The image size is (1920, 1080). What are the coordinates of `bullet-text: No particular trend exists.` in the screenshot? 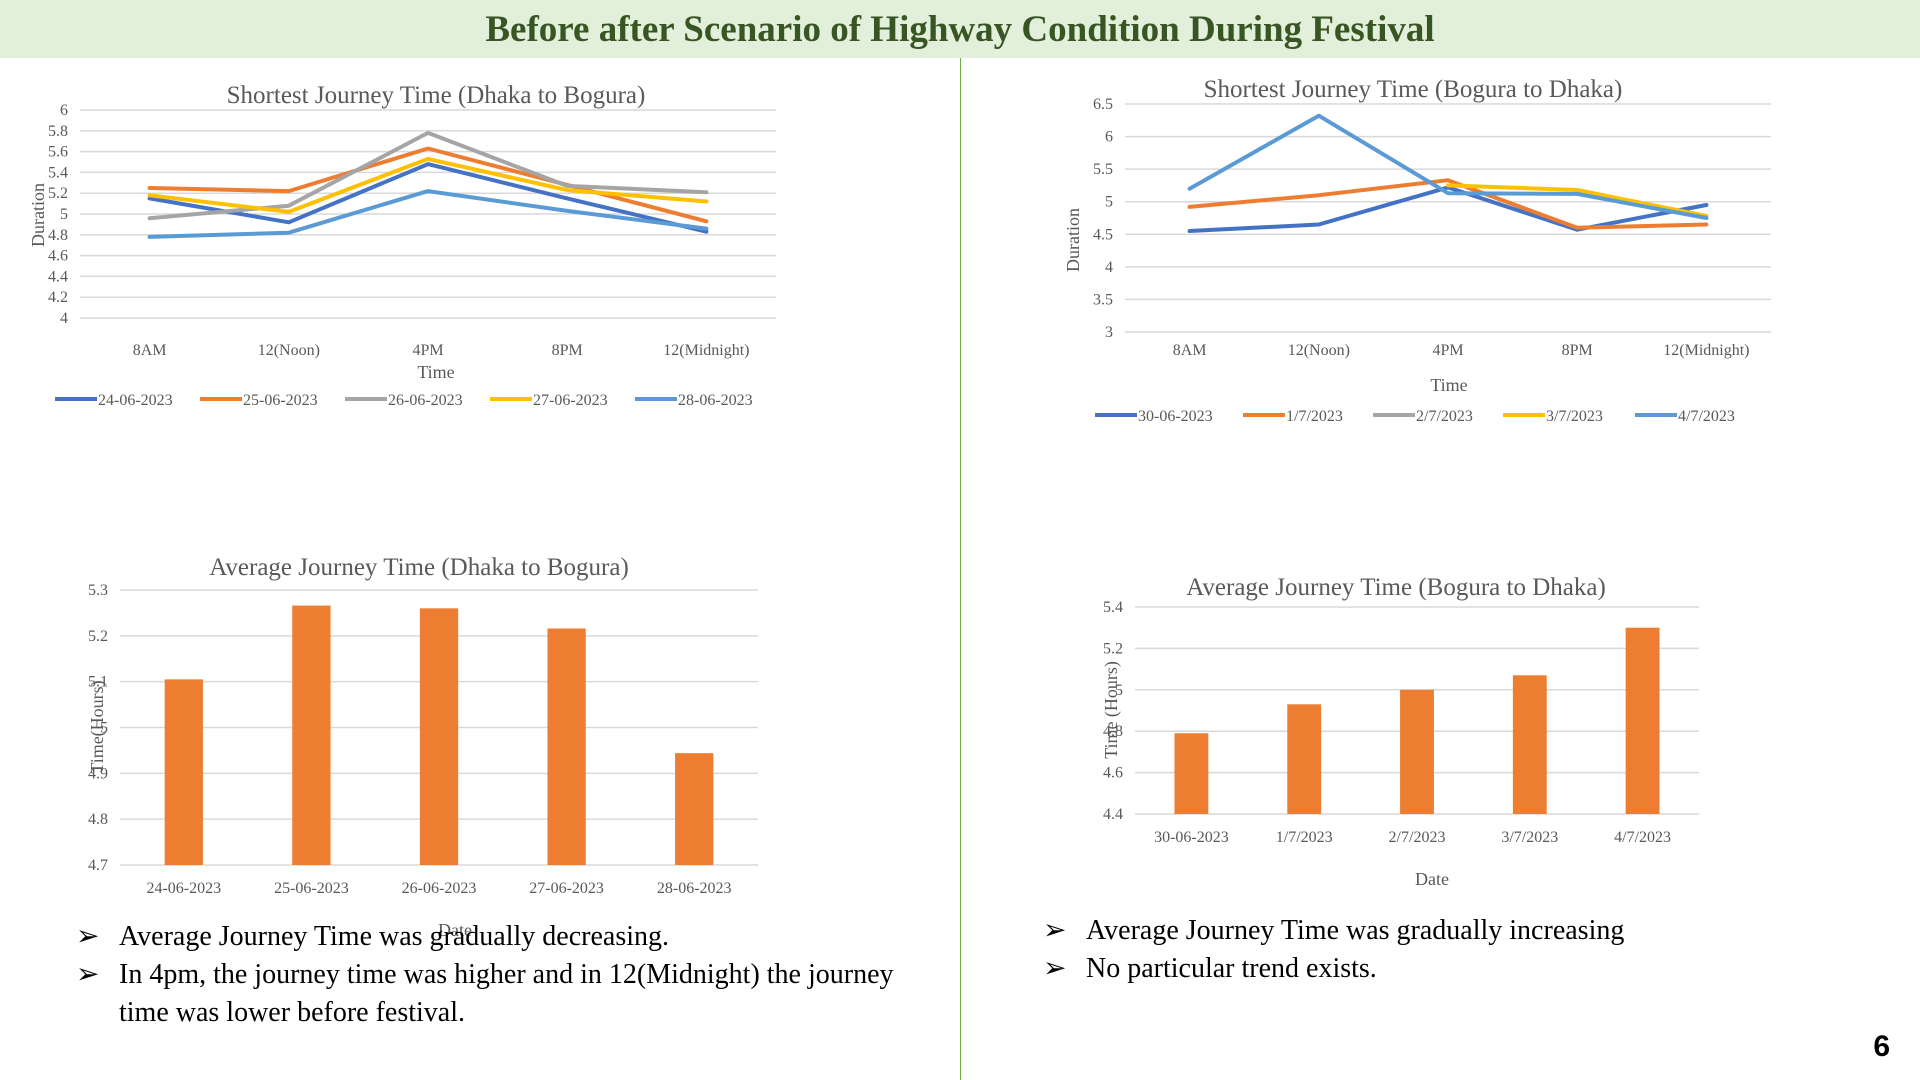 It's located at (1231, 968).